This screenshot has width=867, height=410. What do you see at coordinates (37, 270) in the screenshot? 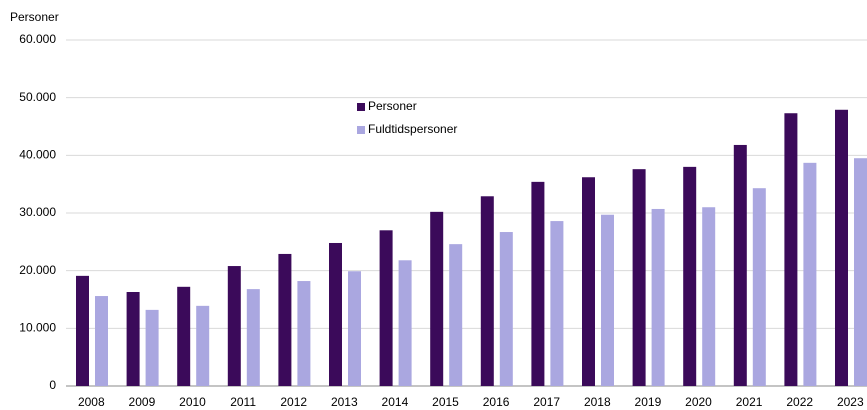
I see `y-tick-label: 20.000` at bounding box center [37, 270].